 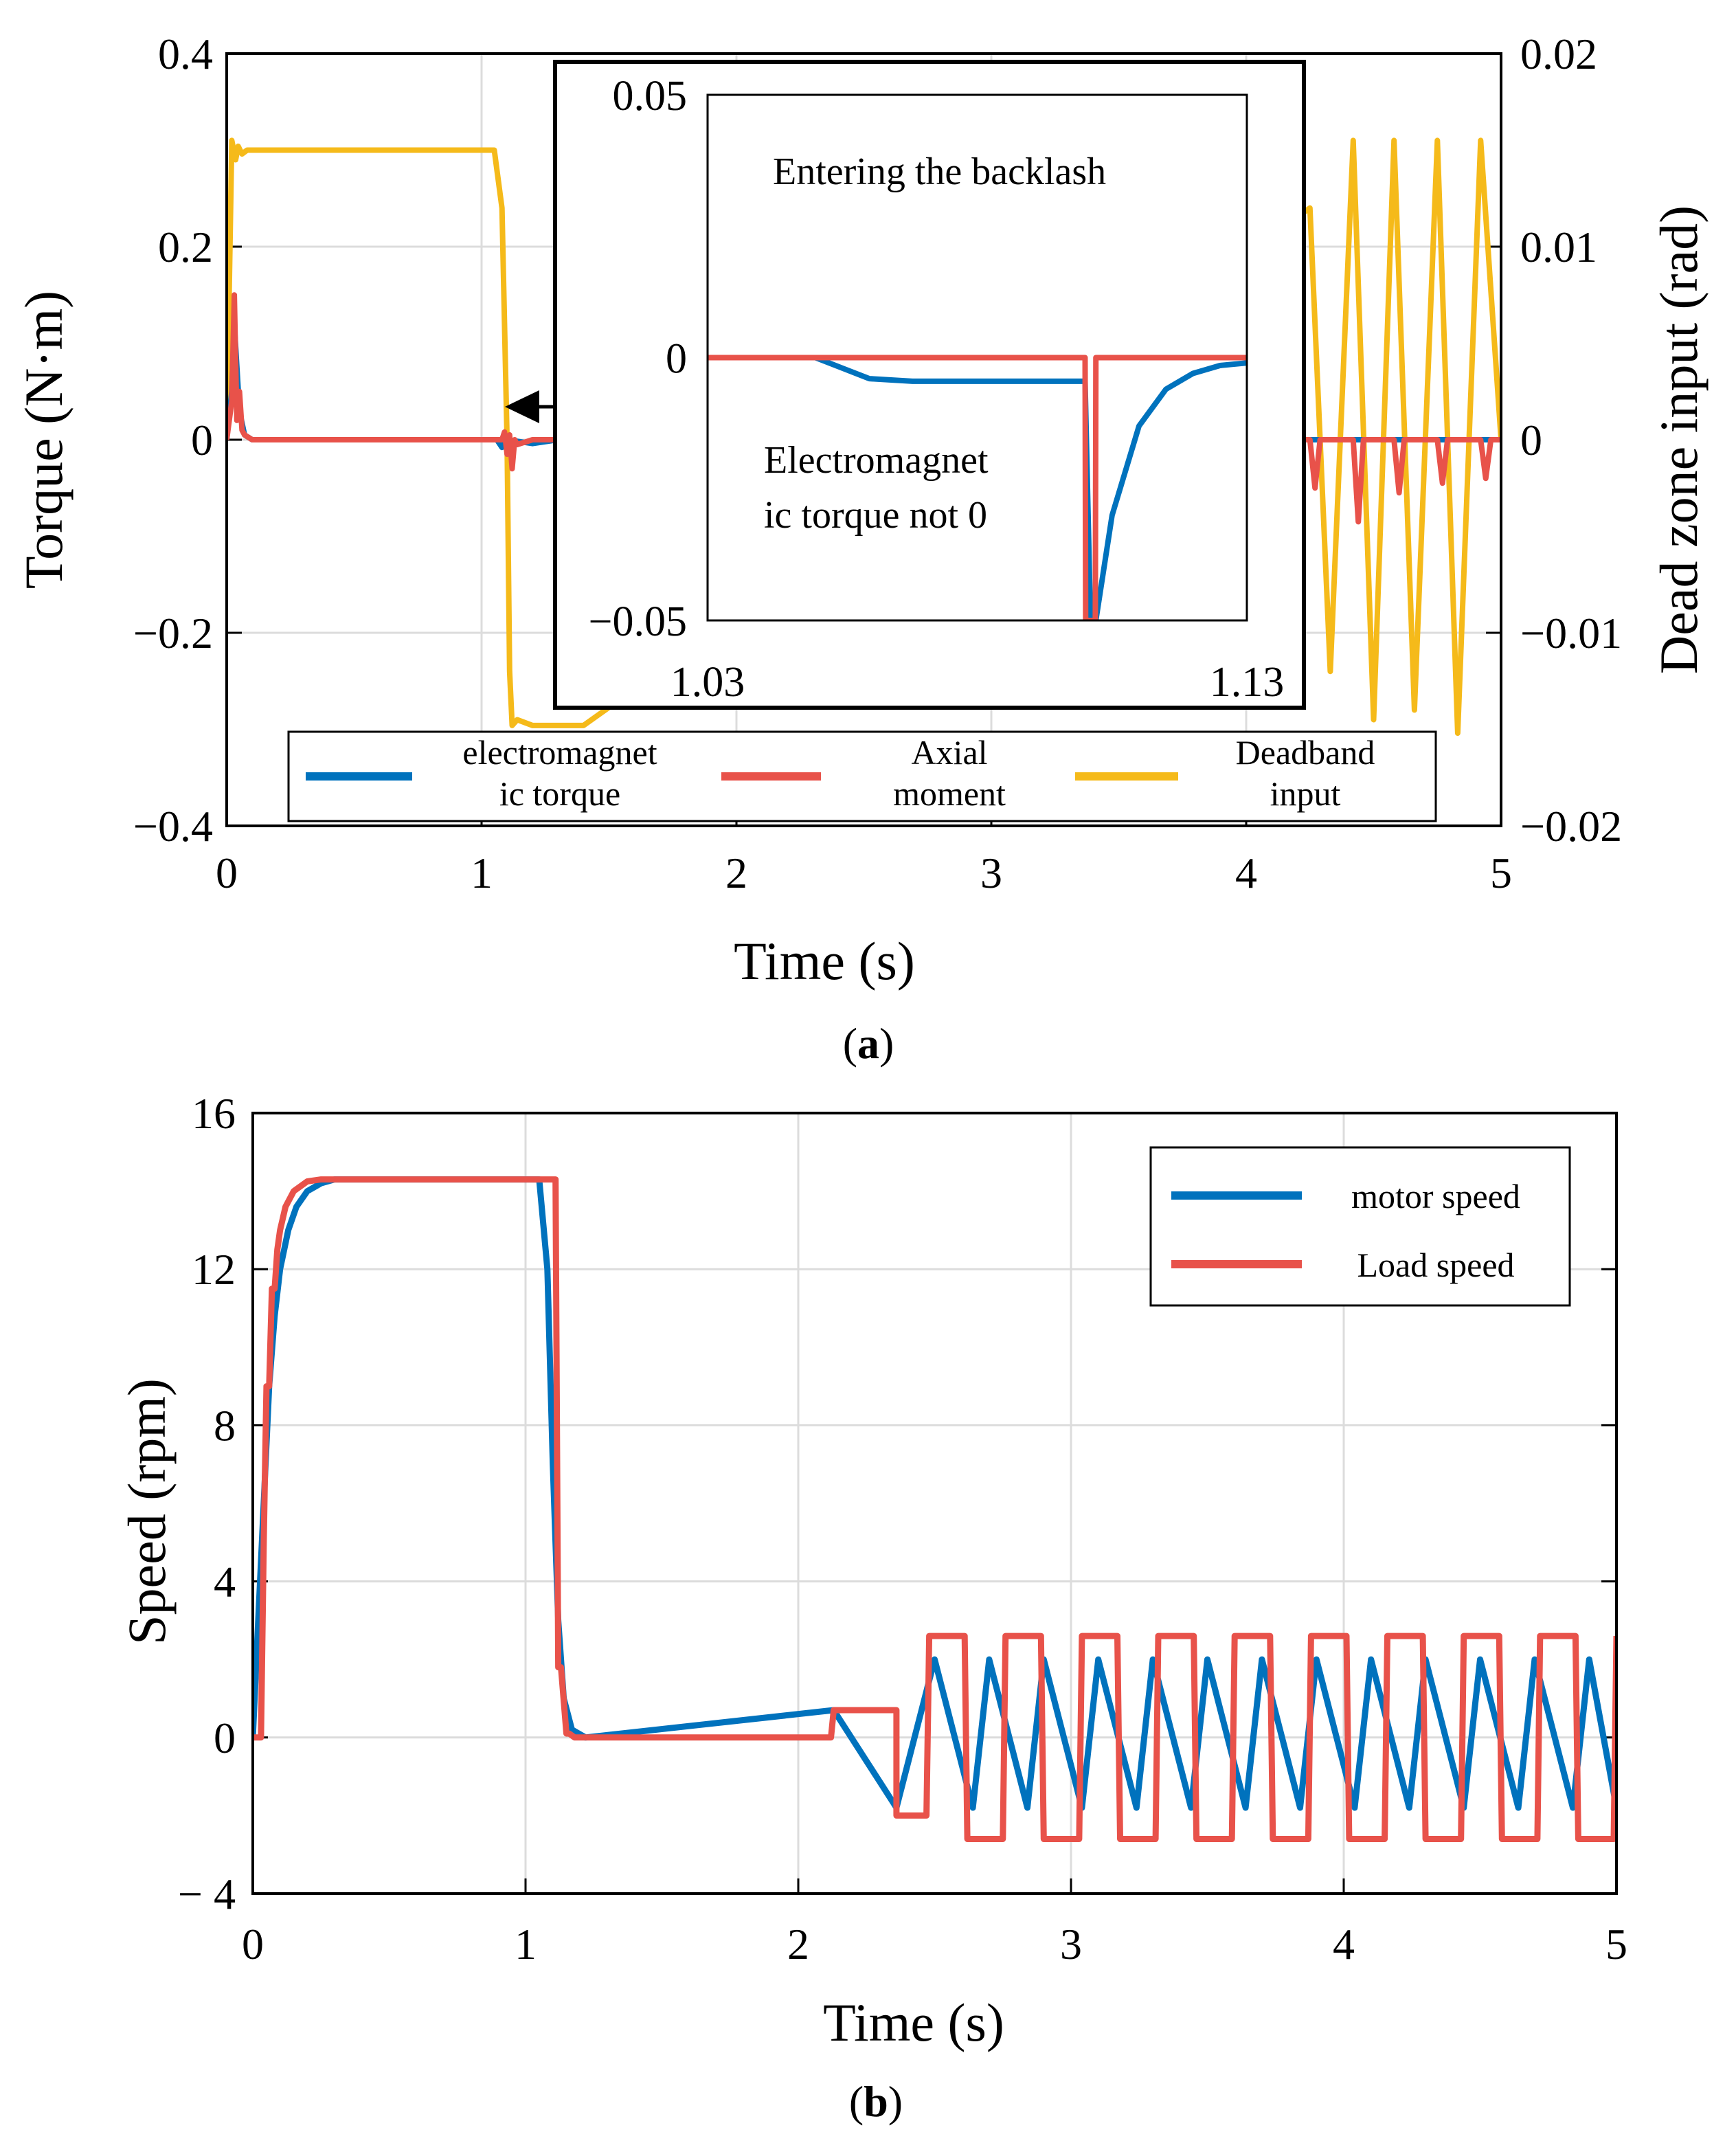 I want to click on panel-a-y2-tick-label: −0.01, so click(x=1571, y=633).